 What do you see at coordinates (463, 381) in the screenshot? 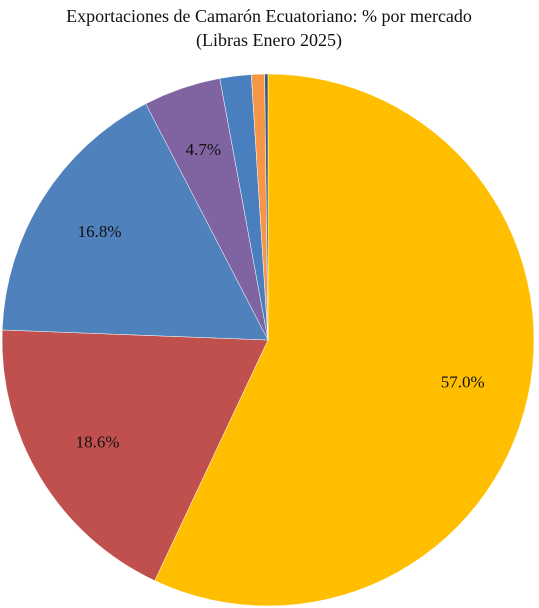
I see `data-label: 57.0%` at bounding box center [463, 381].